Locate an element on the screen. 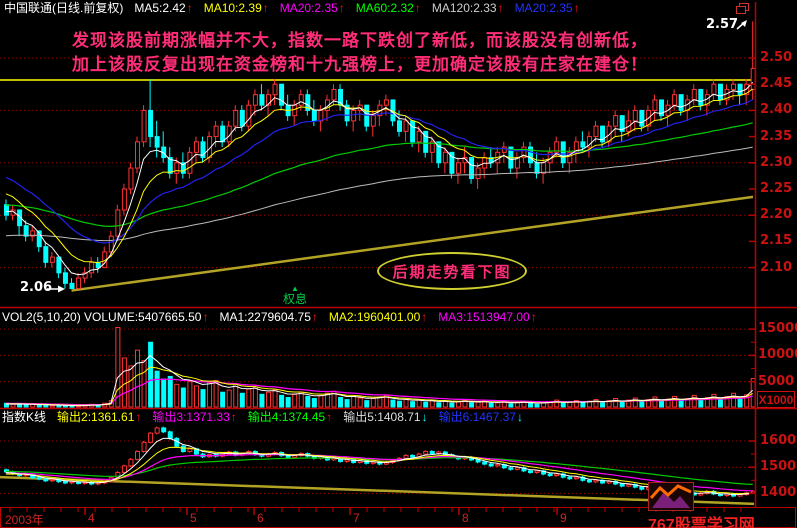 The image size is (797, 528). indicator-value: MA120:2.33 ↑ is located at coordinates (468, 8).